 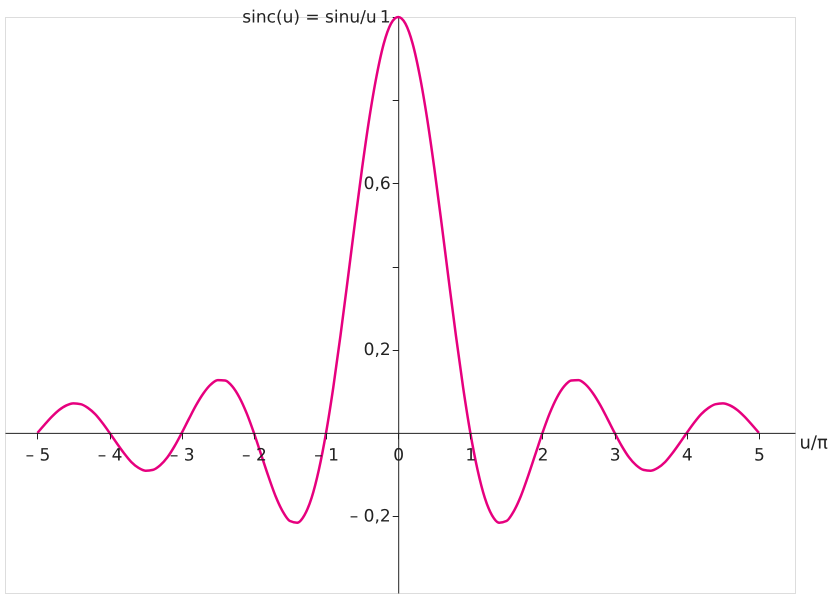 What do you see at coordinates (110, 455) in the screenshot?
I see `x-tick-label: – 4` at bounding box center [110, 455].